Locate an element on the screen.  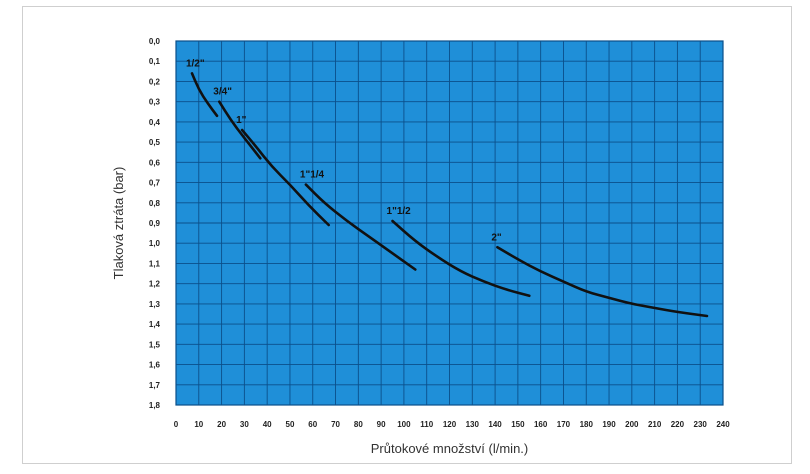
curve-label-2: 3/4" is located at coordinates (222, 92).